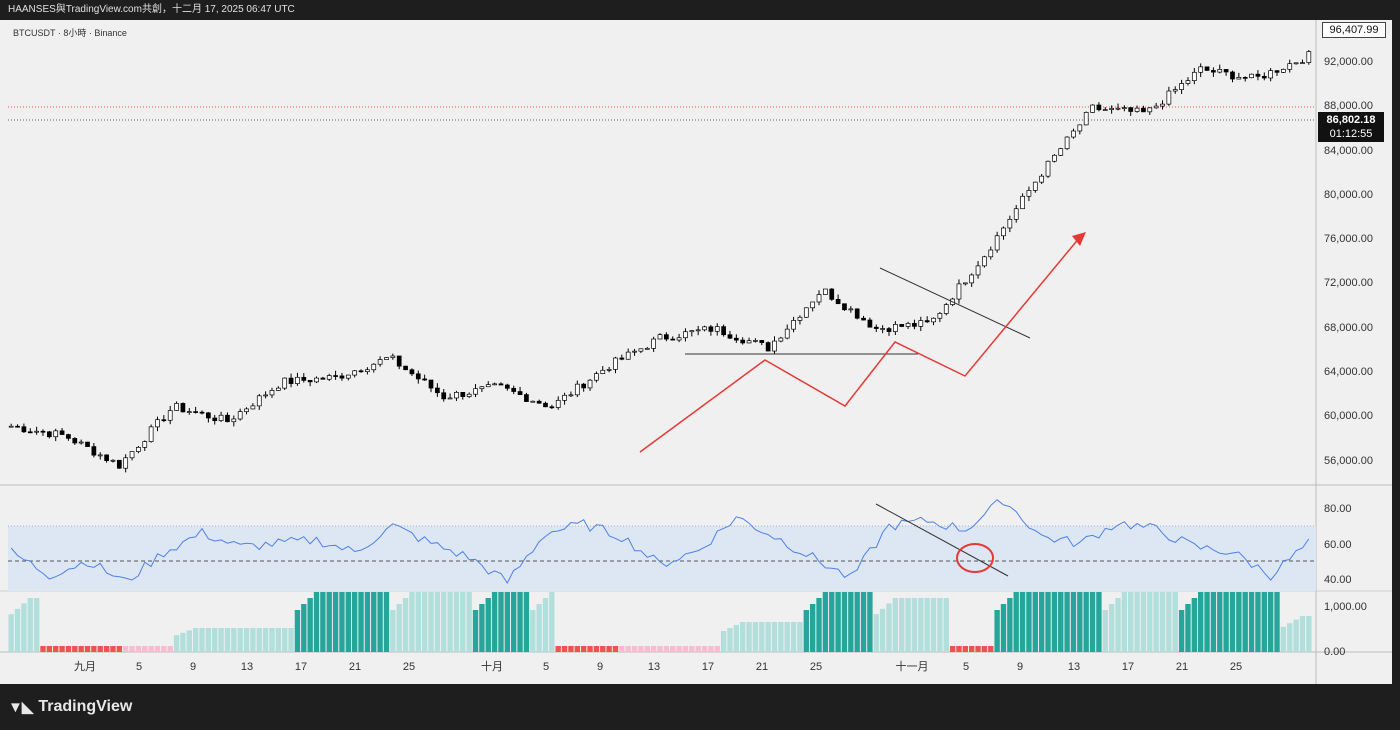  Describe the element at coordinates (1348, 106) in the screenshot. I see `price-tick: 88,000.00` at that location.